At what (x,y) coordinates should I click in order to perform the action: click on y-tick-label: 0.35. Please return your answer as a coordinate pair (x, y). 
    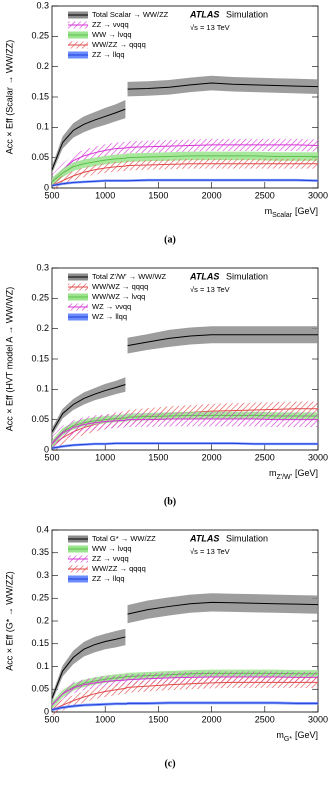
    Looking at the image, I should click on (40, 552).